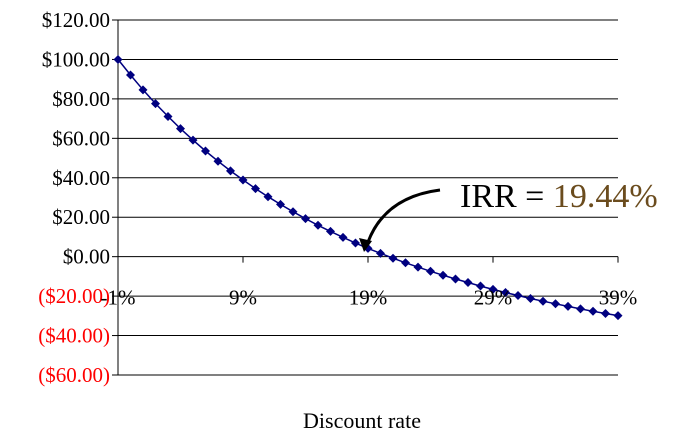 The height and width of the screenshot is (446, 682). What do you see at coordinates (618, 298) in the screenshot?
I see `x-tick-label: 39%` at bounding box center [618, 298].